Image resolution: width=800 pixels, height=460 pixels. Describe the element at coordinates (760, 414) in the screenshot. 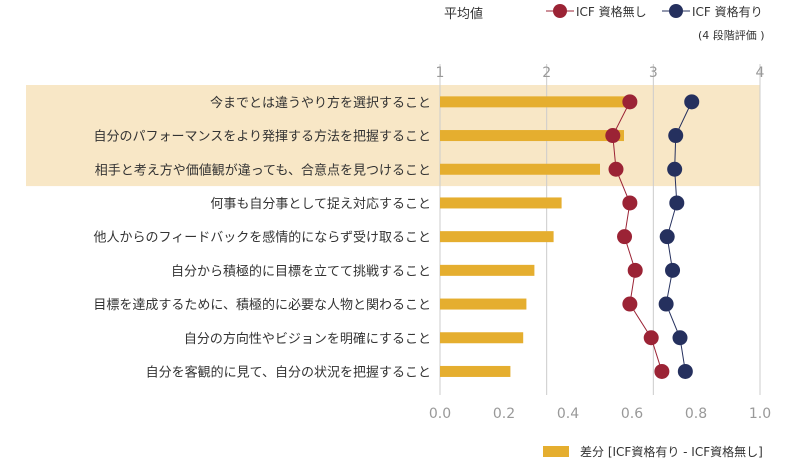

I see `bottom-axis-tick-label: 1.0` at that location.